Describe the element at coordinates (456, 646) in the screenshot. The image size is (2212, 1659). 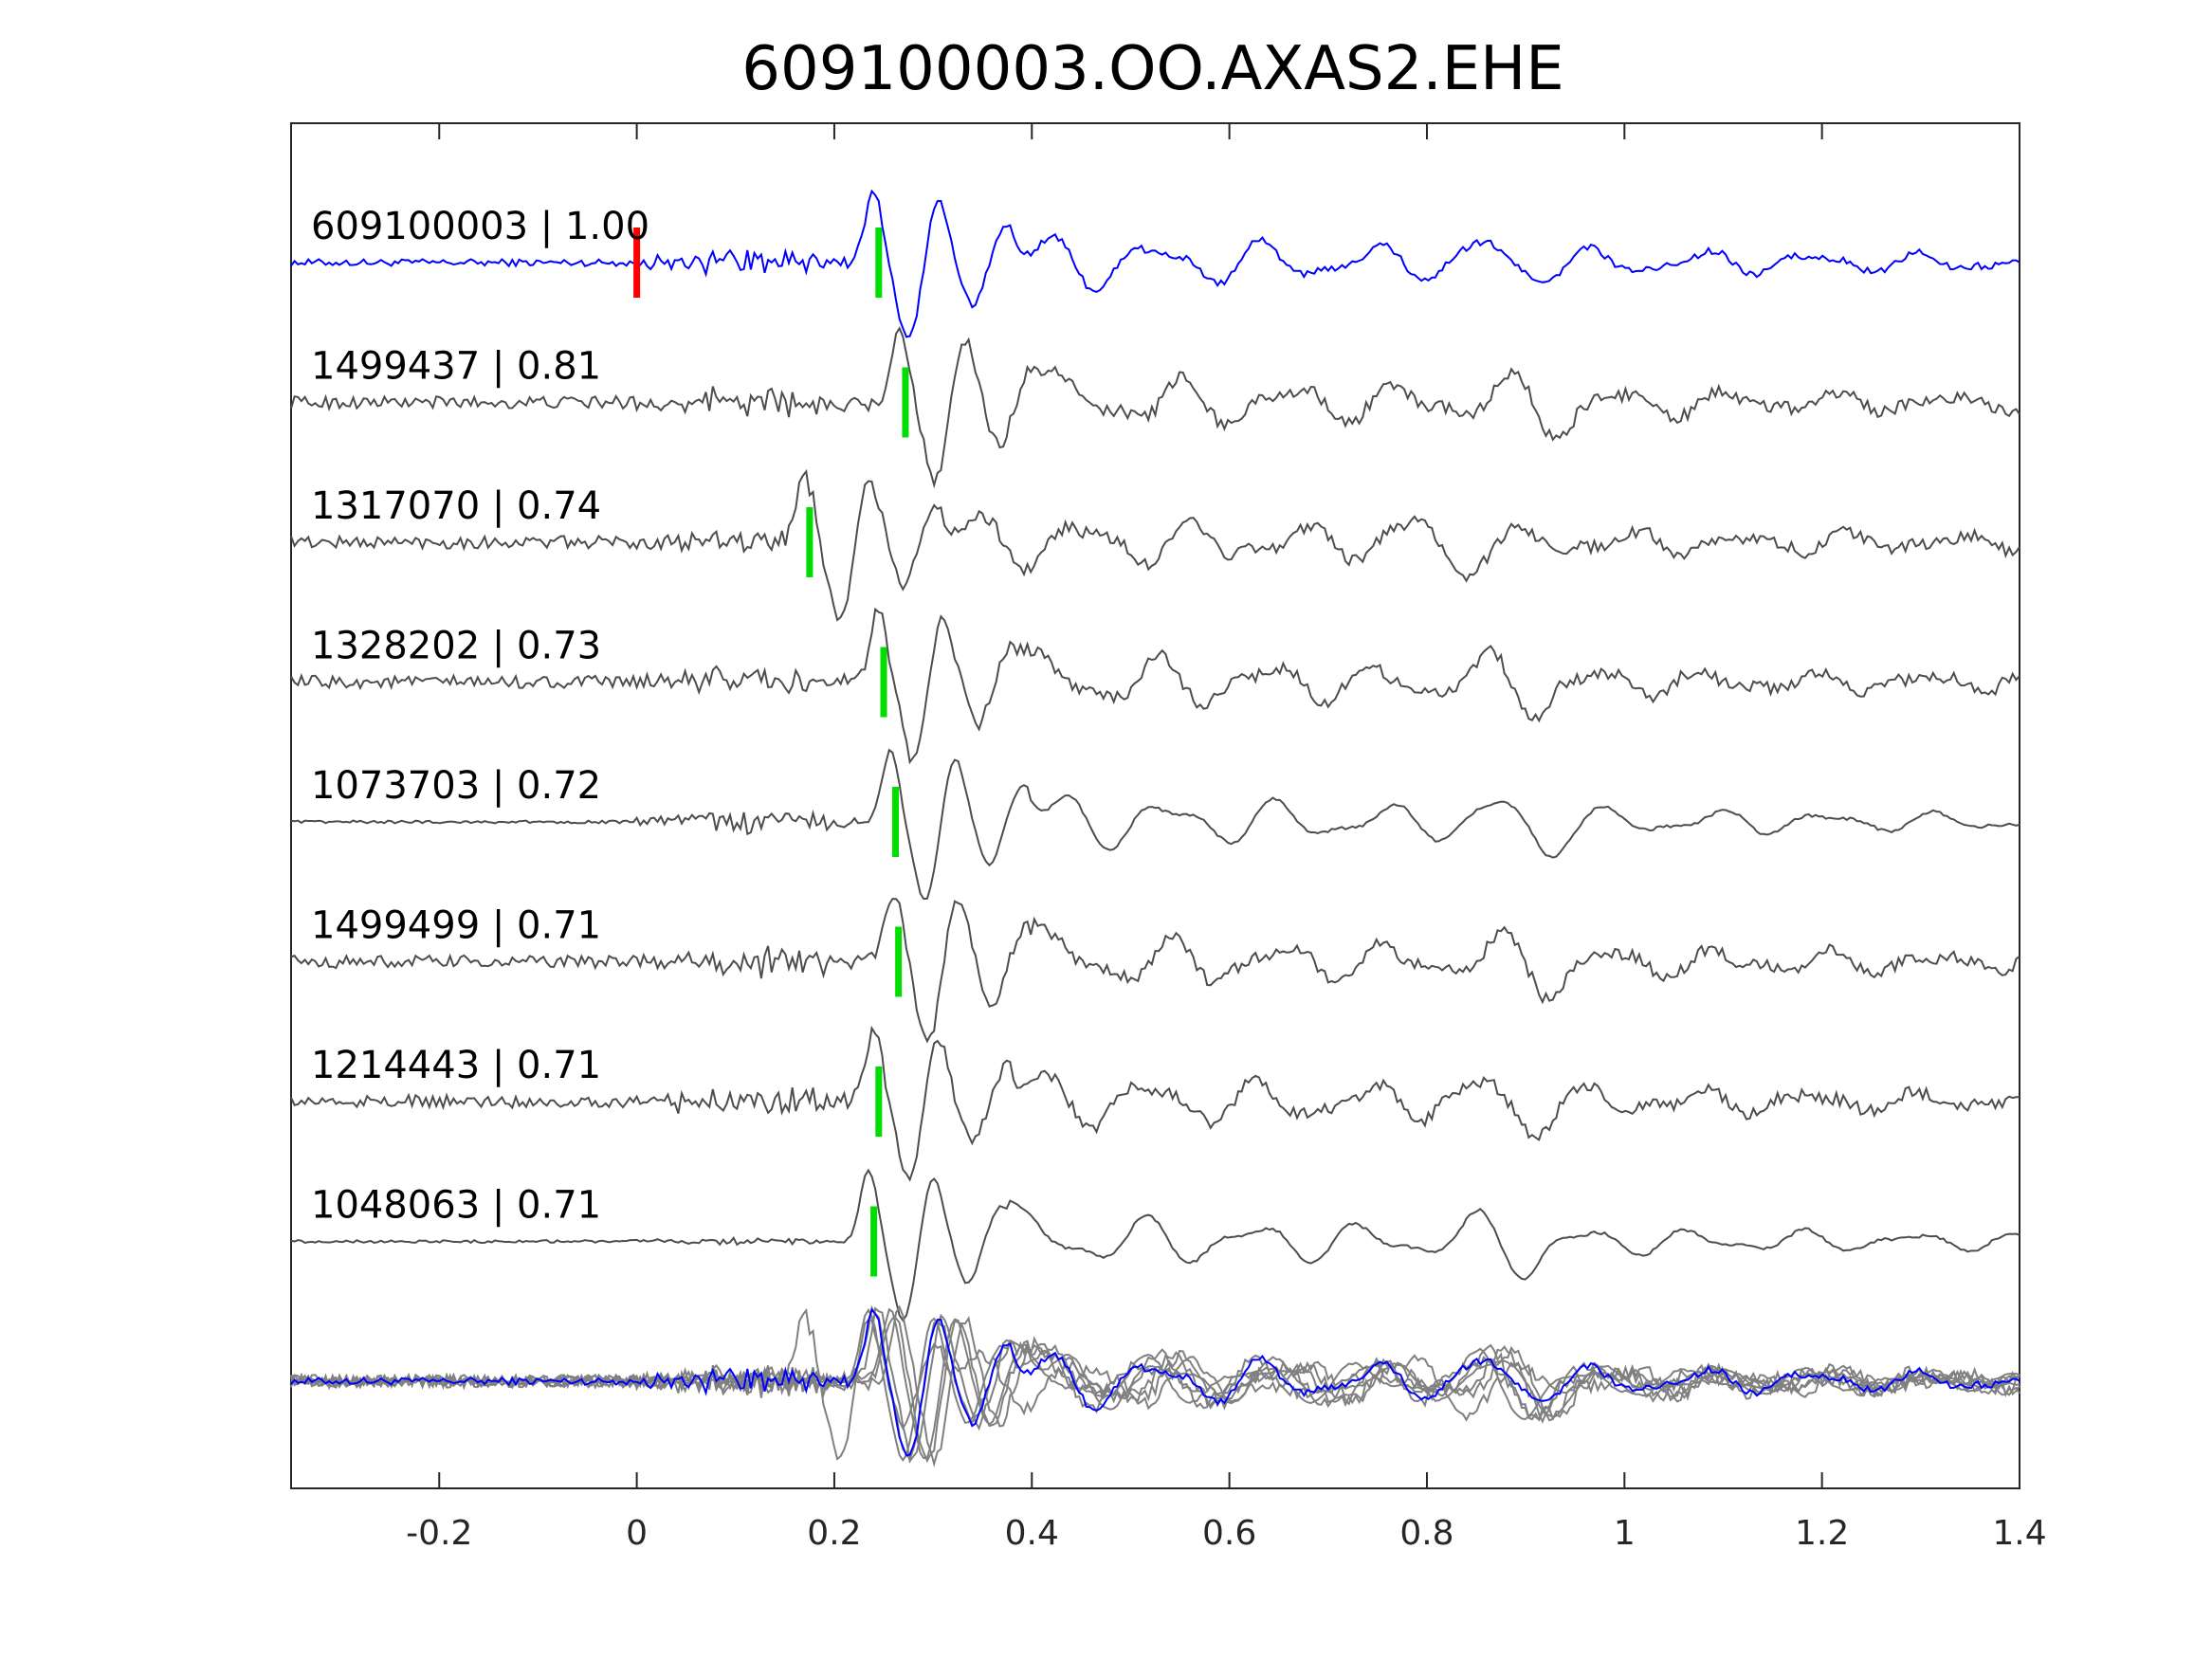
I see `trace-label: 1328202 | 0.73` at that location.